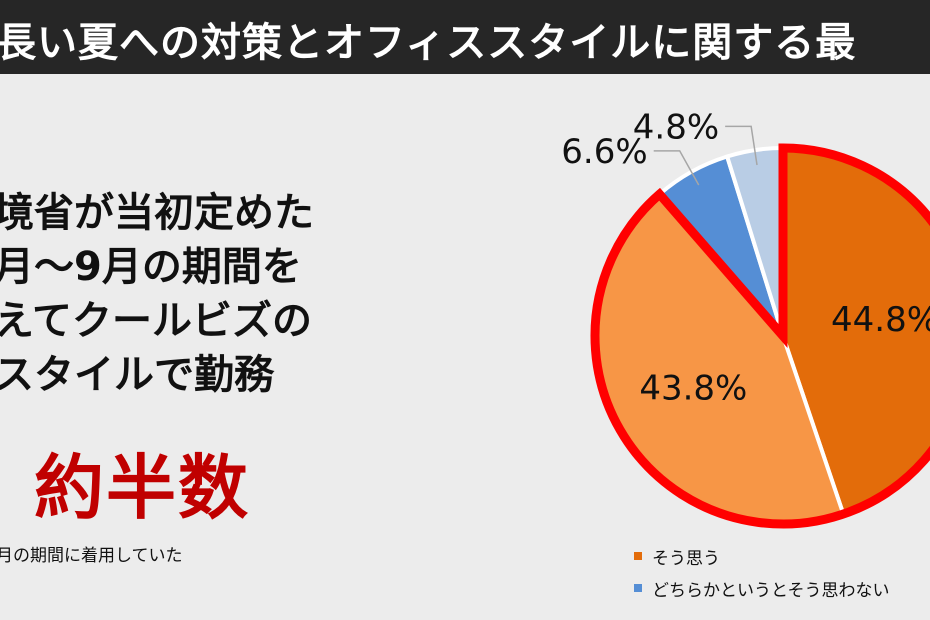 The image size is (930, 620). Describe the element at coordinates (638, 588) in the screenshot. I see `legend-swatch-somewhat-disagree` at that location.